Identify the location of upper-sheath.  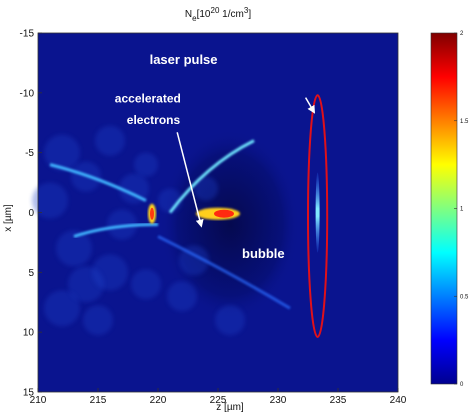
(211, 176).